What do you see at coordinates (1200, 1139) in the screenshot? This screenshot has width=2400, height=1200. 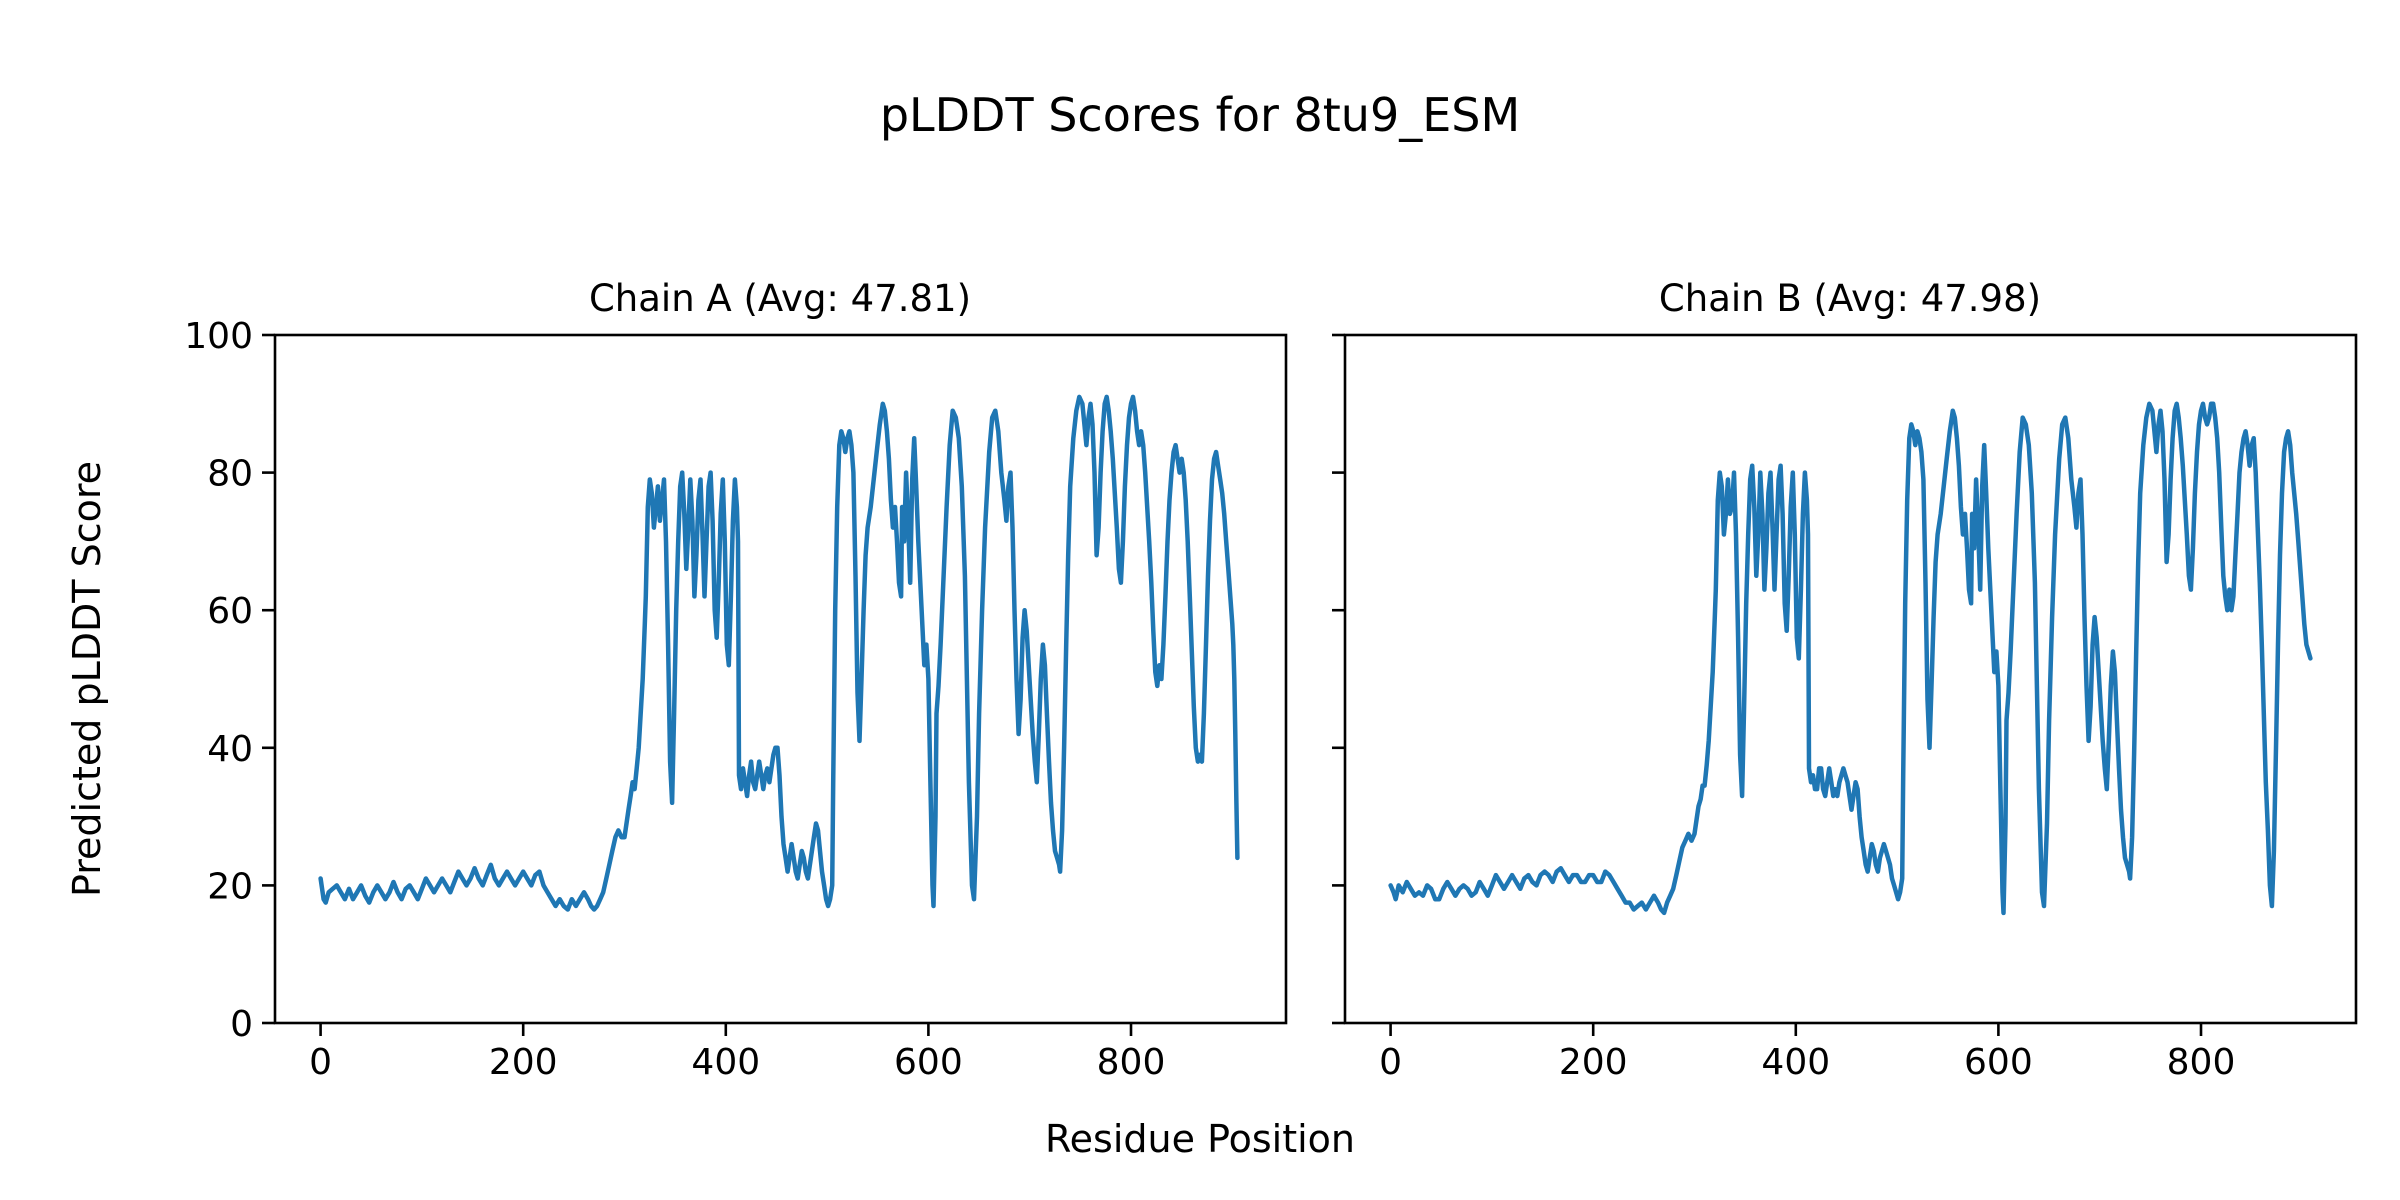 I see `x-axis-label: Residue Position` at bounding box center [1200, 1139].